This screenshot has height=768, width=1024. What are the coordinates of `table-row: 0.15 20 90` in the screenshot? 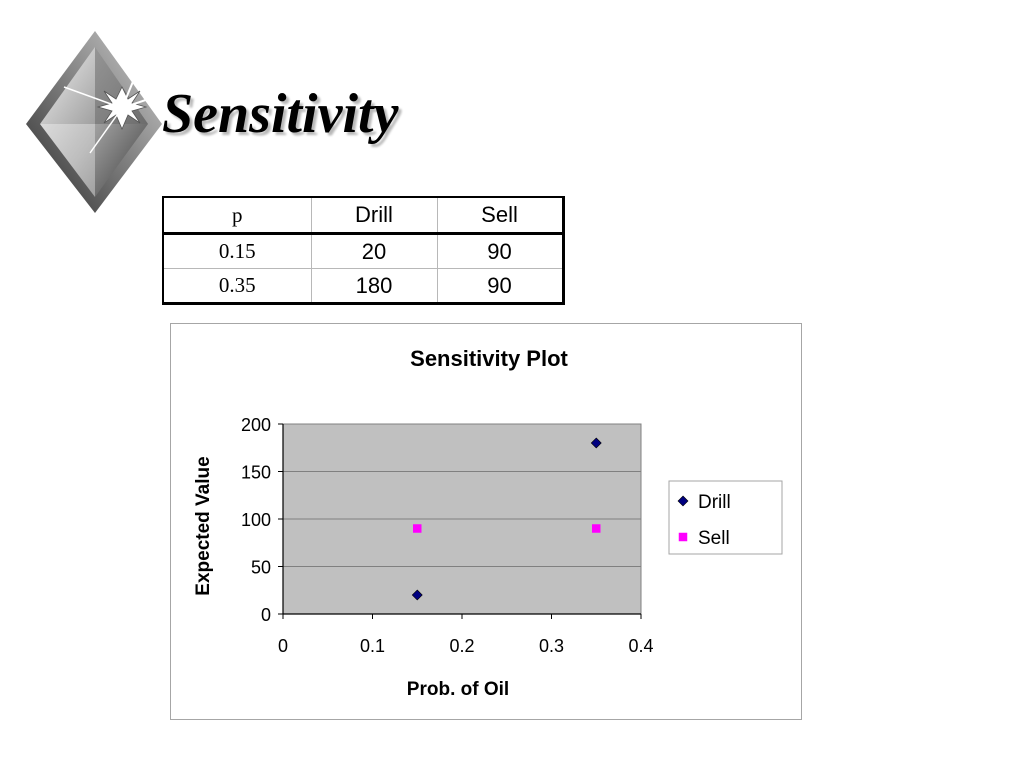 It's located at (363, 251).